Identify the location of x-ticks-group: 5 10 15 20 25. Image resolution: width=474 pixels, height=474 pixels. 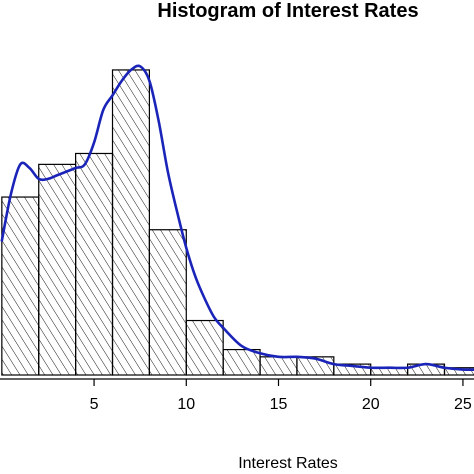
(281, 396).